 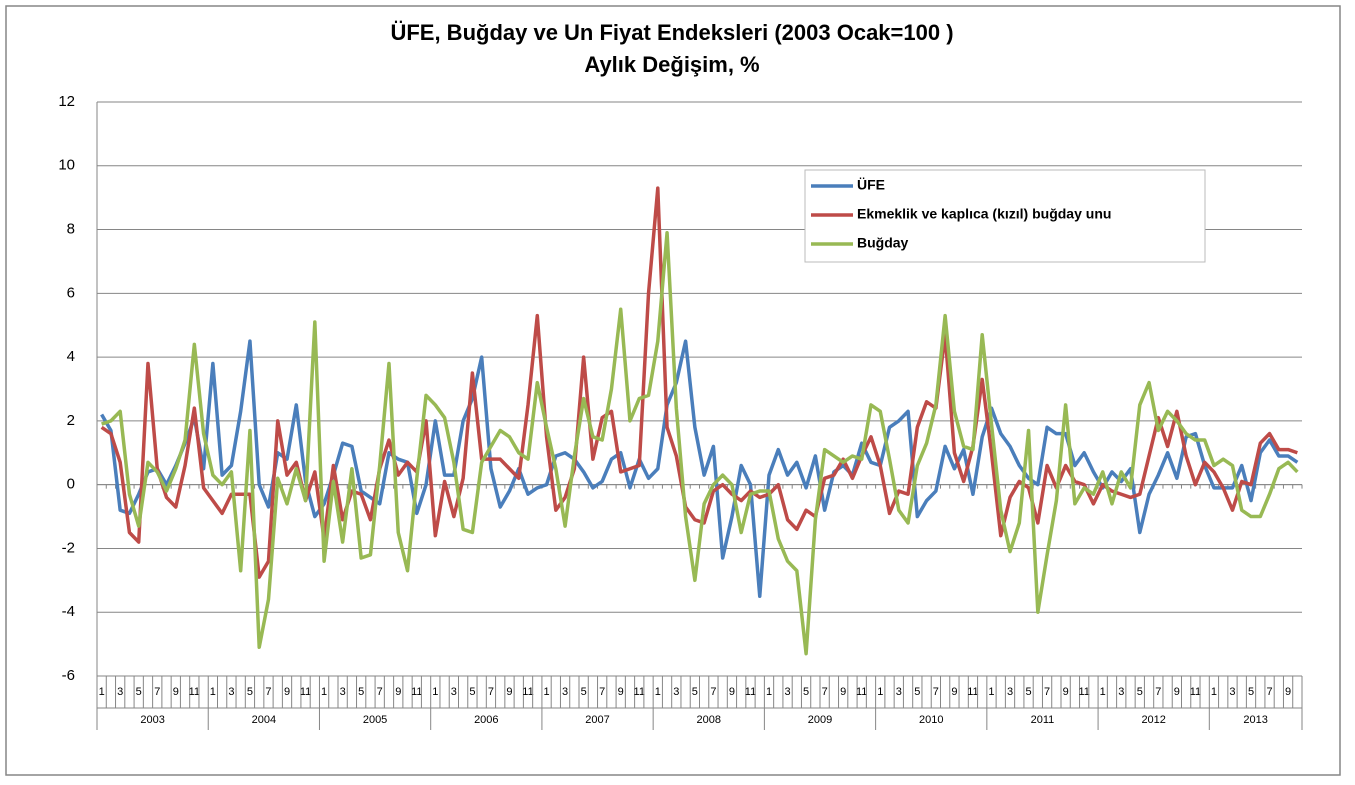 I want to click on legend-label: ÜFE, so click(x=871, y=185).